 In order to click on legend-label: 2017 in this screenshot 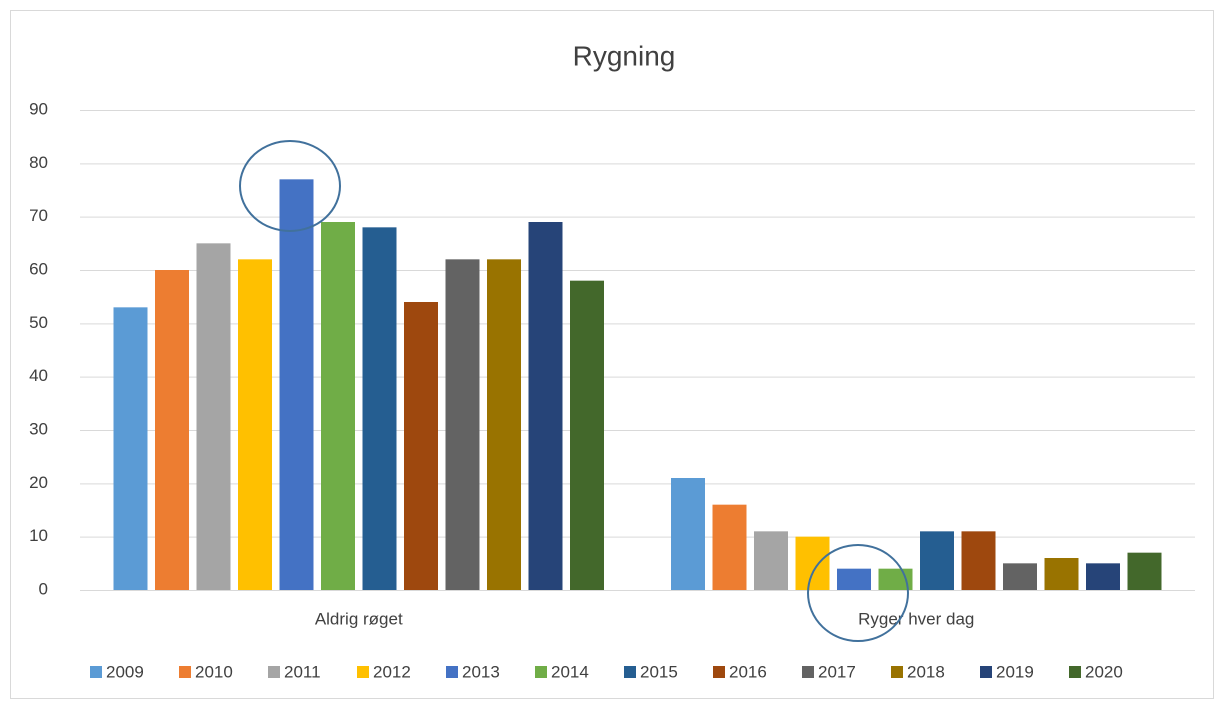, I will do `click(837, 671)`.